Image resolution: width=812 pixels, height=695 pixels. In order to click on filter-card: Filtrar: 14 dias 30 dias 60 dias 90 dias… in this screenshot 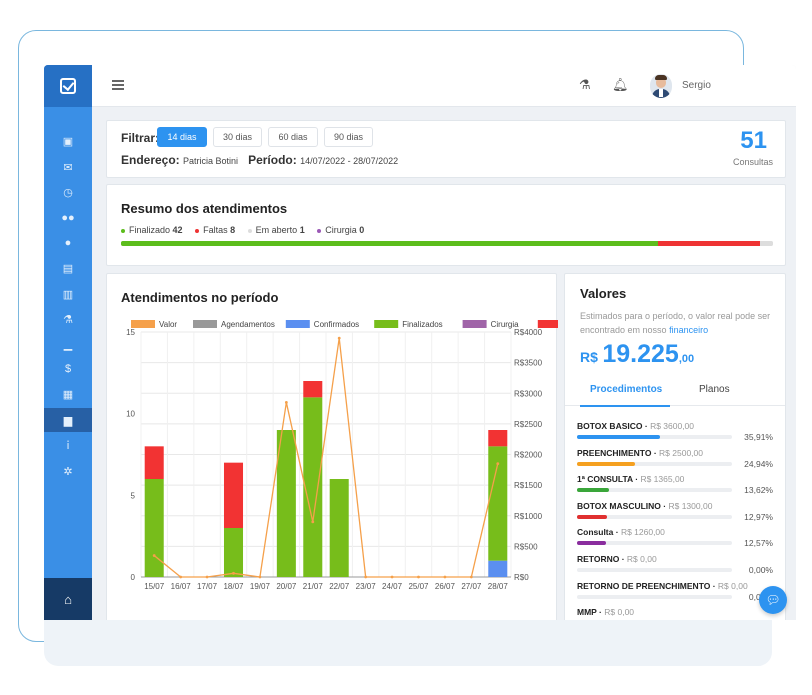, I will do `click(446, 149)`.